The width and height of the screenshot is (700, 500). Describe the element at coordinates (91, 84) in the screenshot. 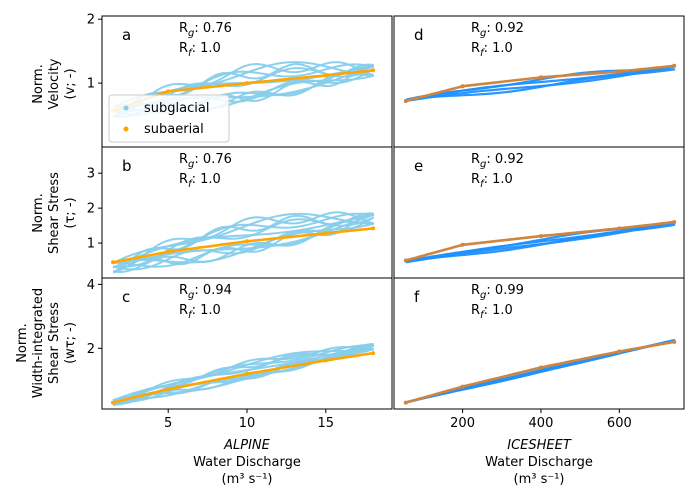

I see `panel-a-ytick-label-0: 1` at that location.